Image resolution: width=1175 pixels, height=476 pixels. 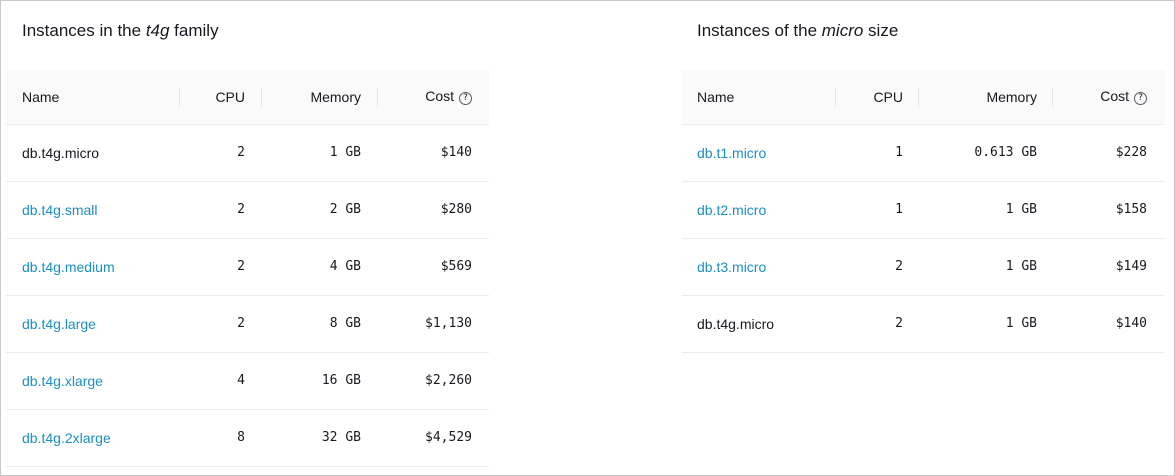 I want to click on cost-cell: $158, so click(x=1108, y=210).